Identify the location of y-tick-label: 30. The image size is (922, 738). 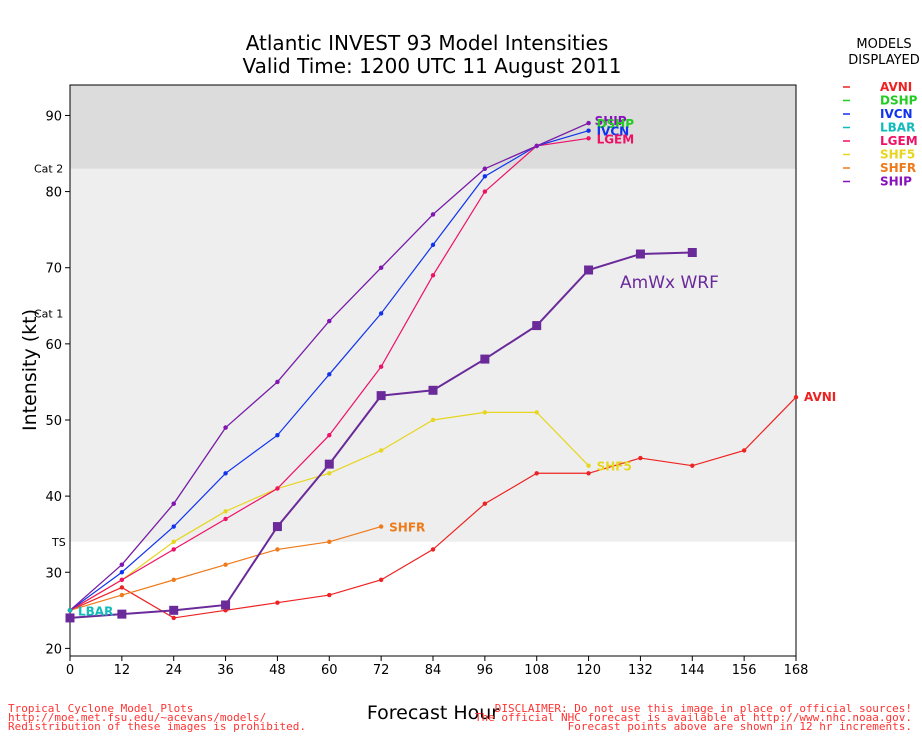
(53, 573).